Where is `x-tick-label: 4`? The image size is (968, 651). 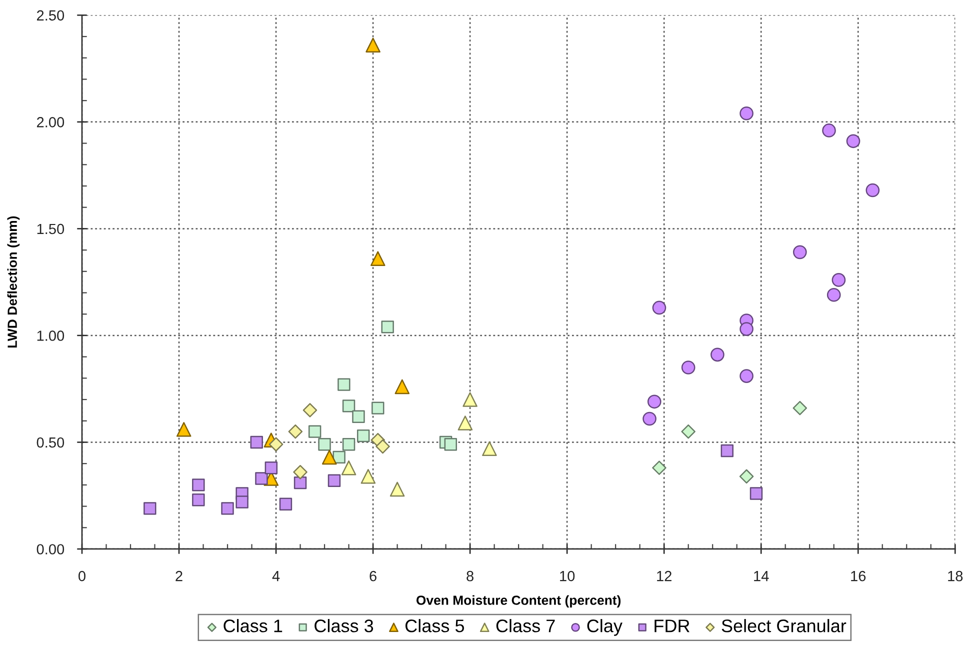 x-tick-label: 4 is located at coordinates (276, 576).